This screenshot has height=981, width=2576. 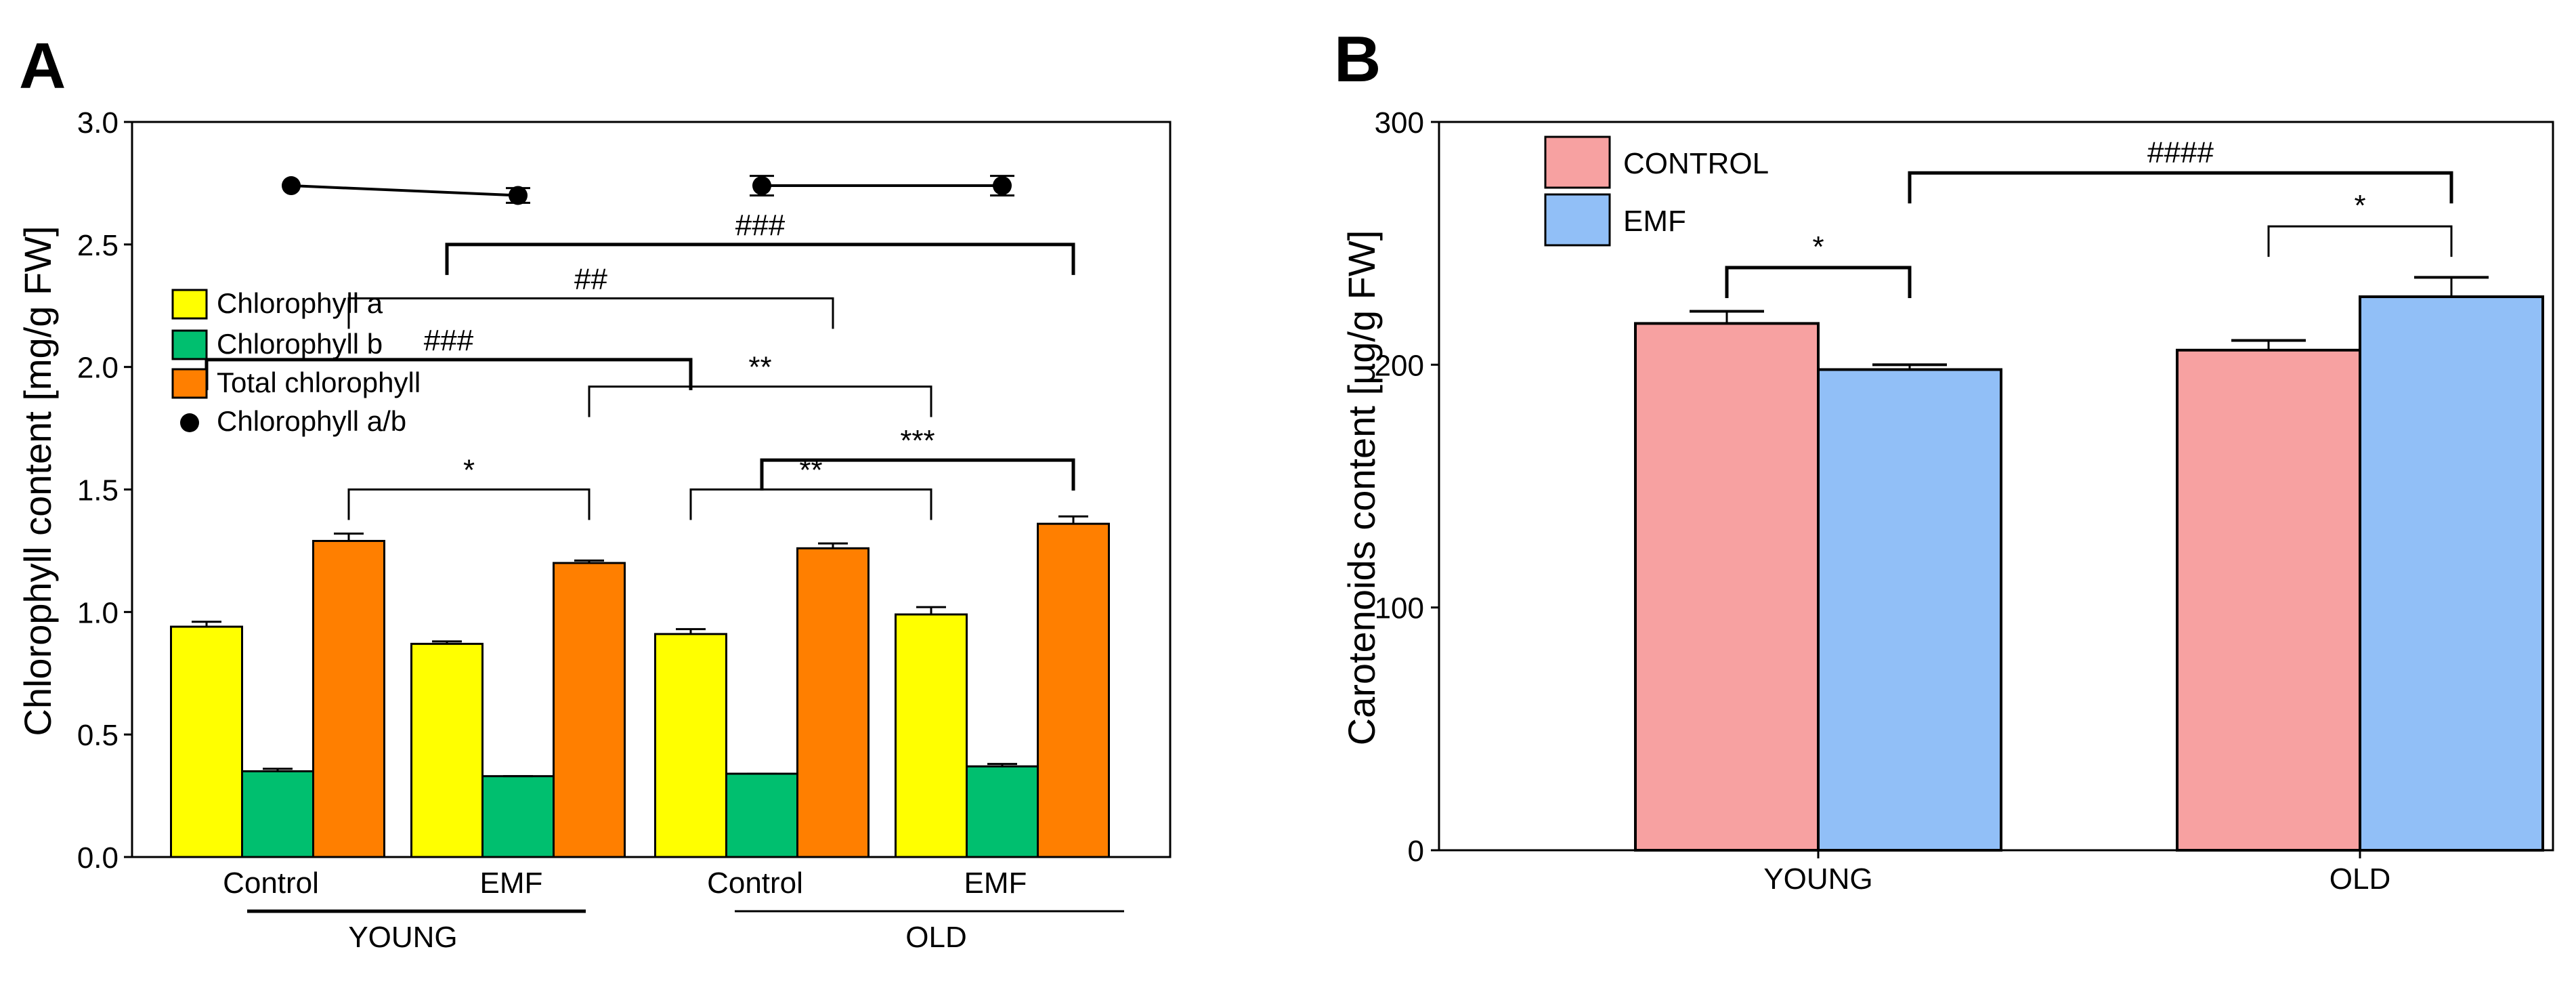 What do you see at coordinates (300, 303) in the screenshot?
I see `legend-label: Chlorophyll a` at bounding box center [300, 303].